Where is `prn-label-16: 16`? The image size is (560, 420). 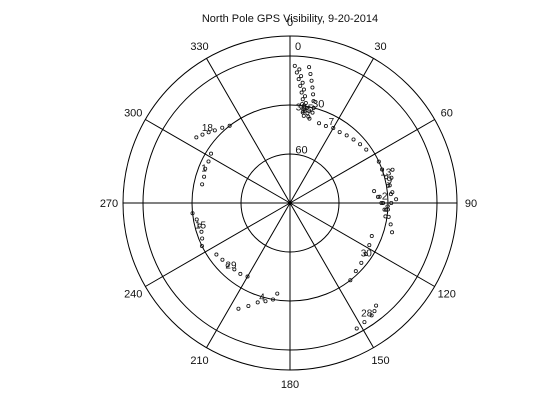
prn-label-16: 16 is located at coordinates (306, 110).